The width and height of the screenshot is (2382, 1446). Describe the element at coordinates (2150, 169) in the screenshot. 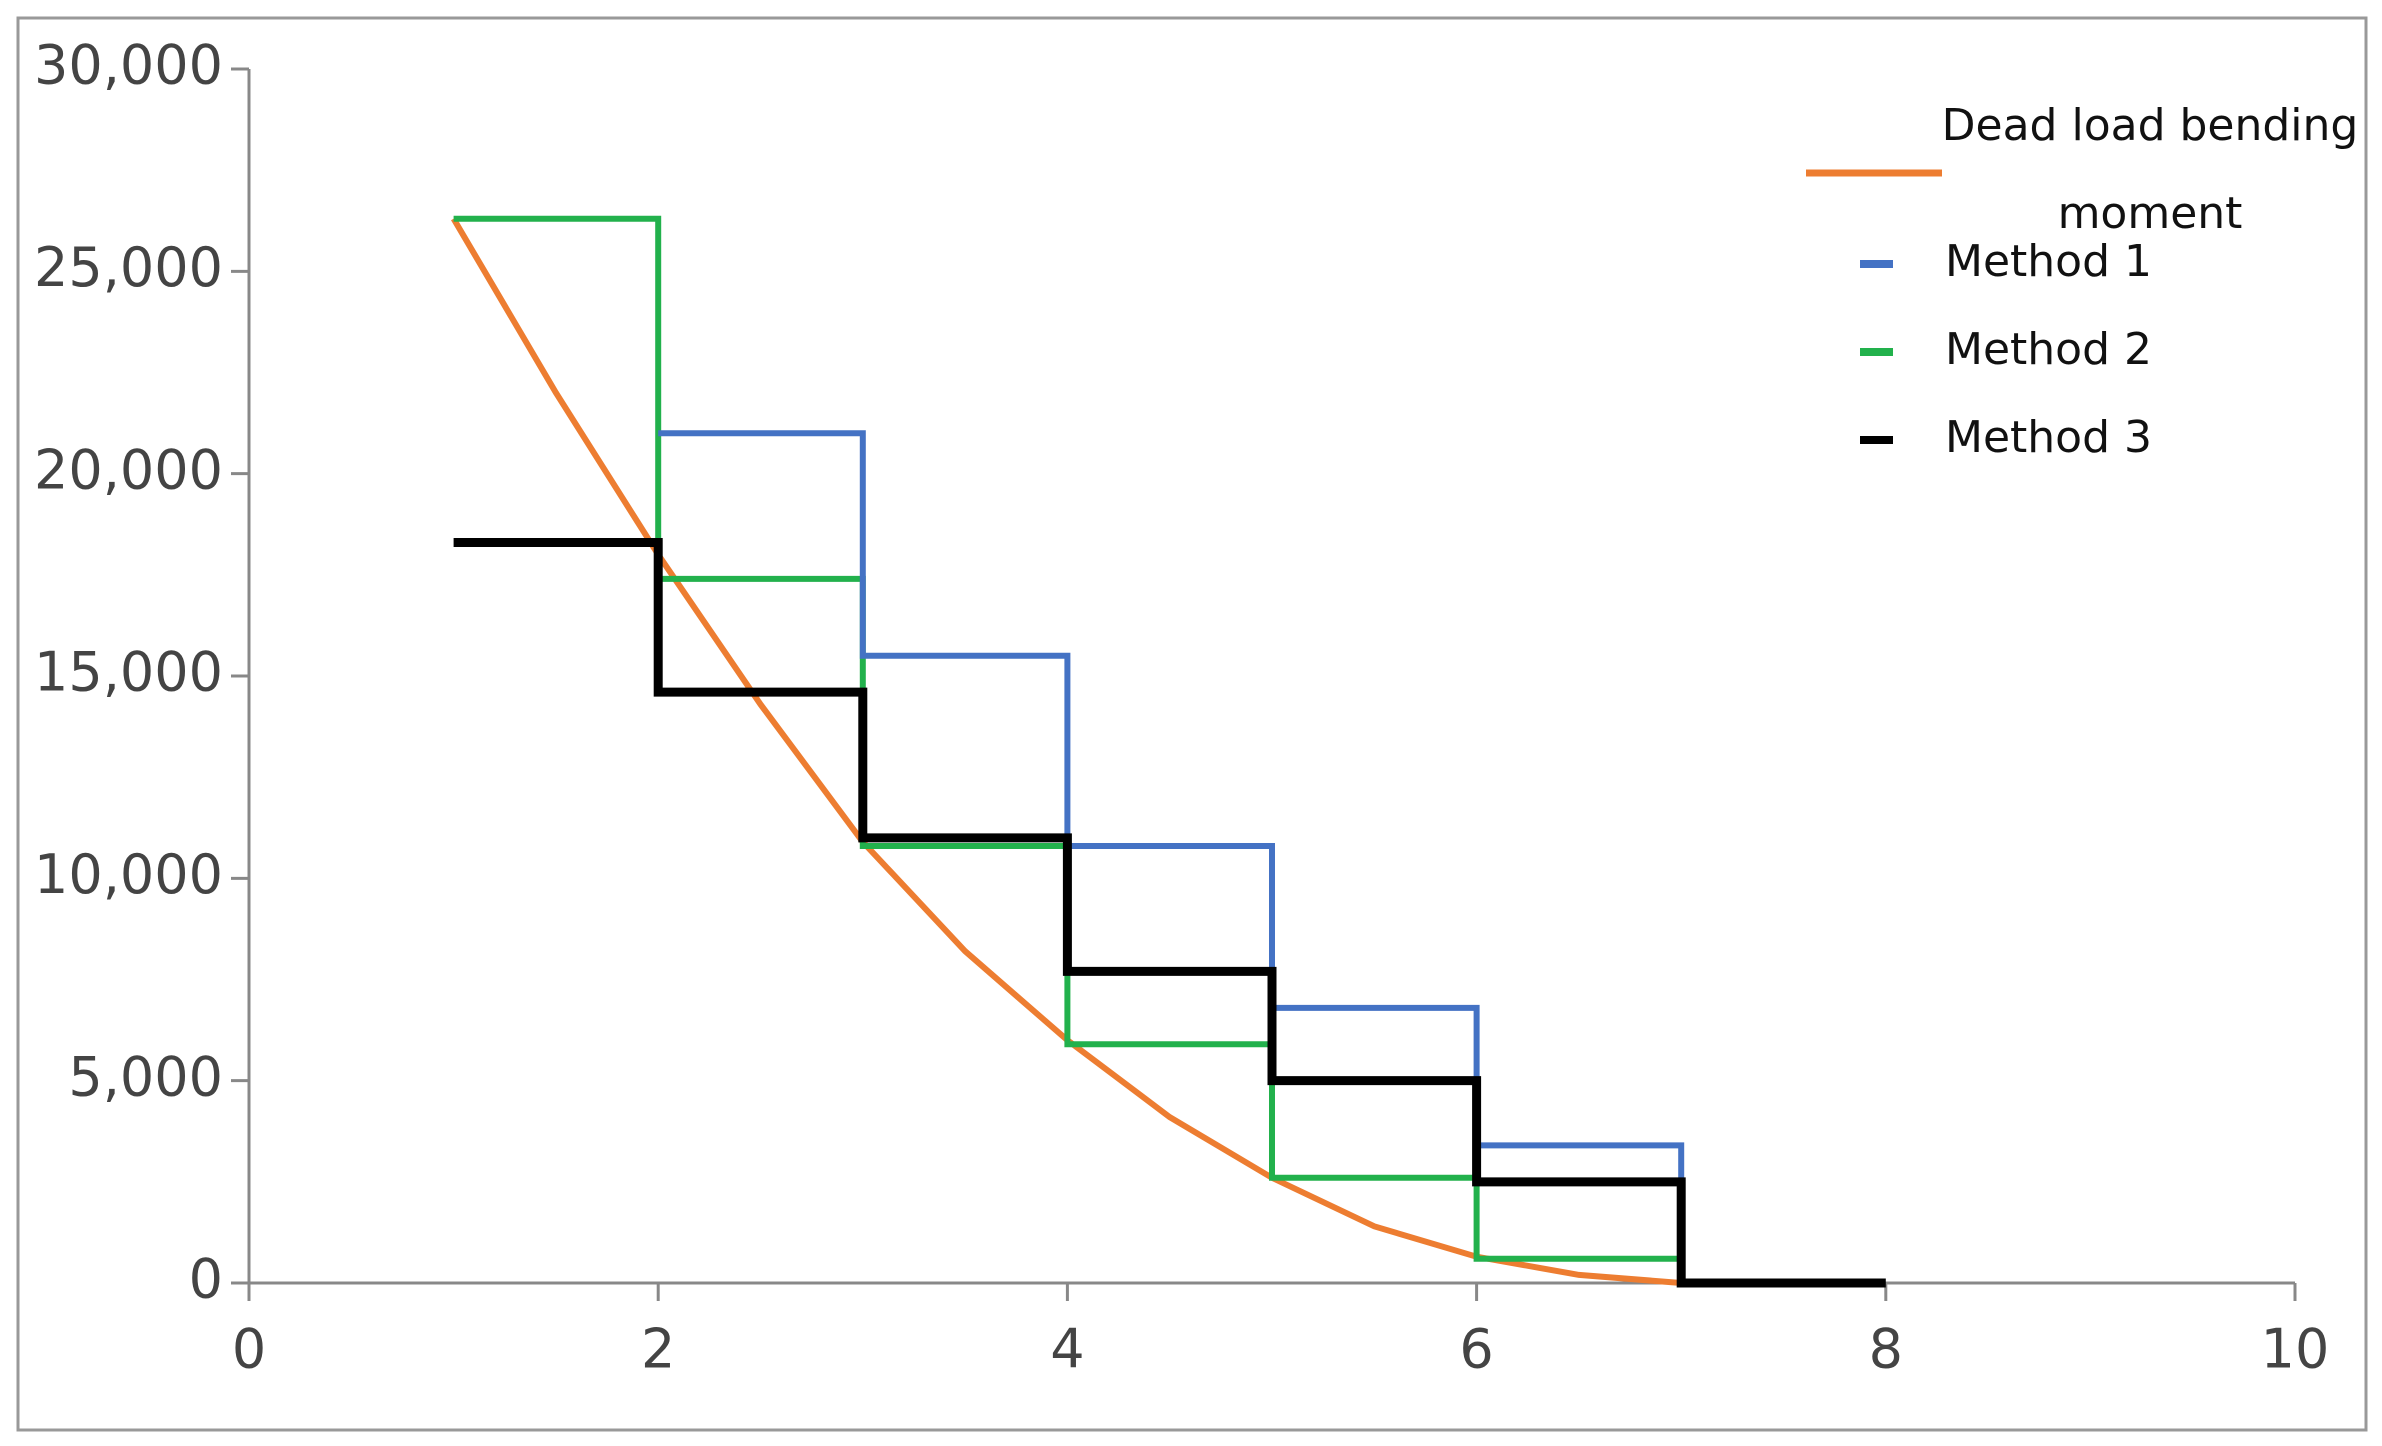

I see `legend-label: Dead load bending moment` at that location.